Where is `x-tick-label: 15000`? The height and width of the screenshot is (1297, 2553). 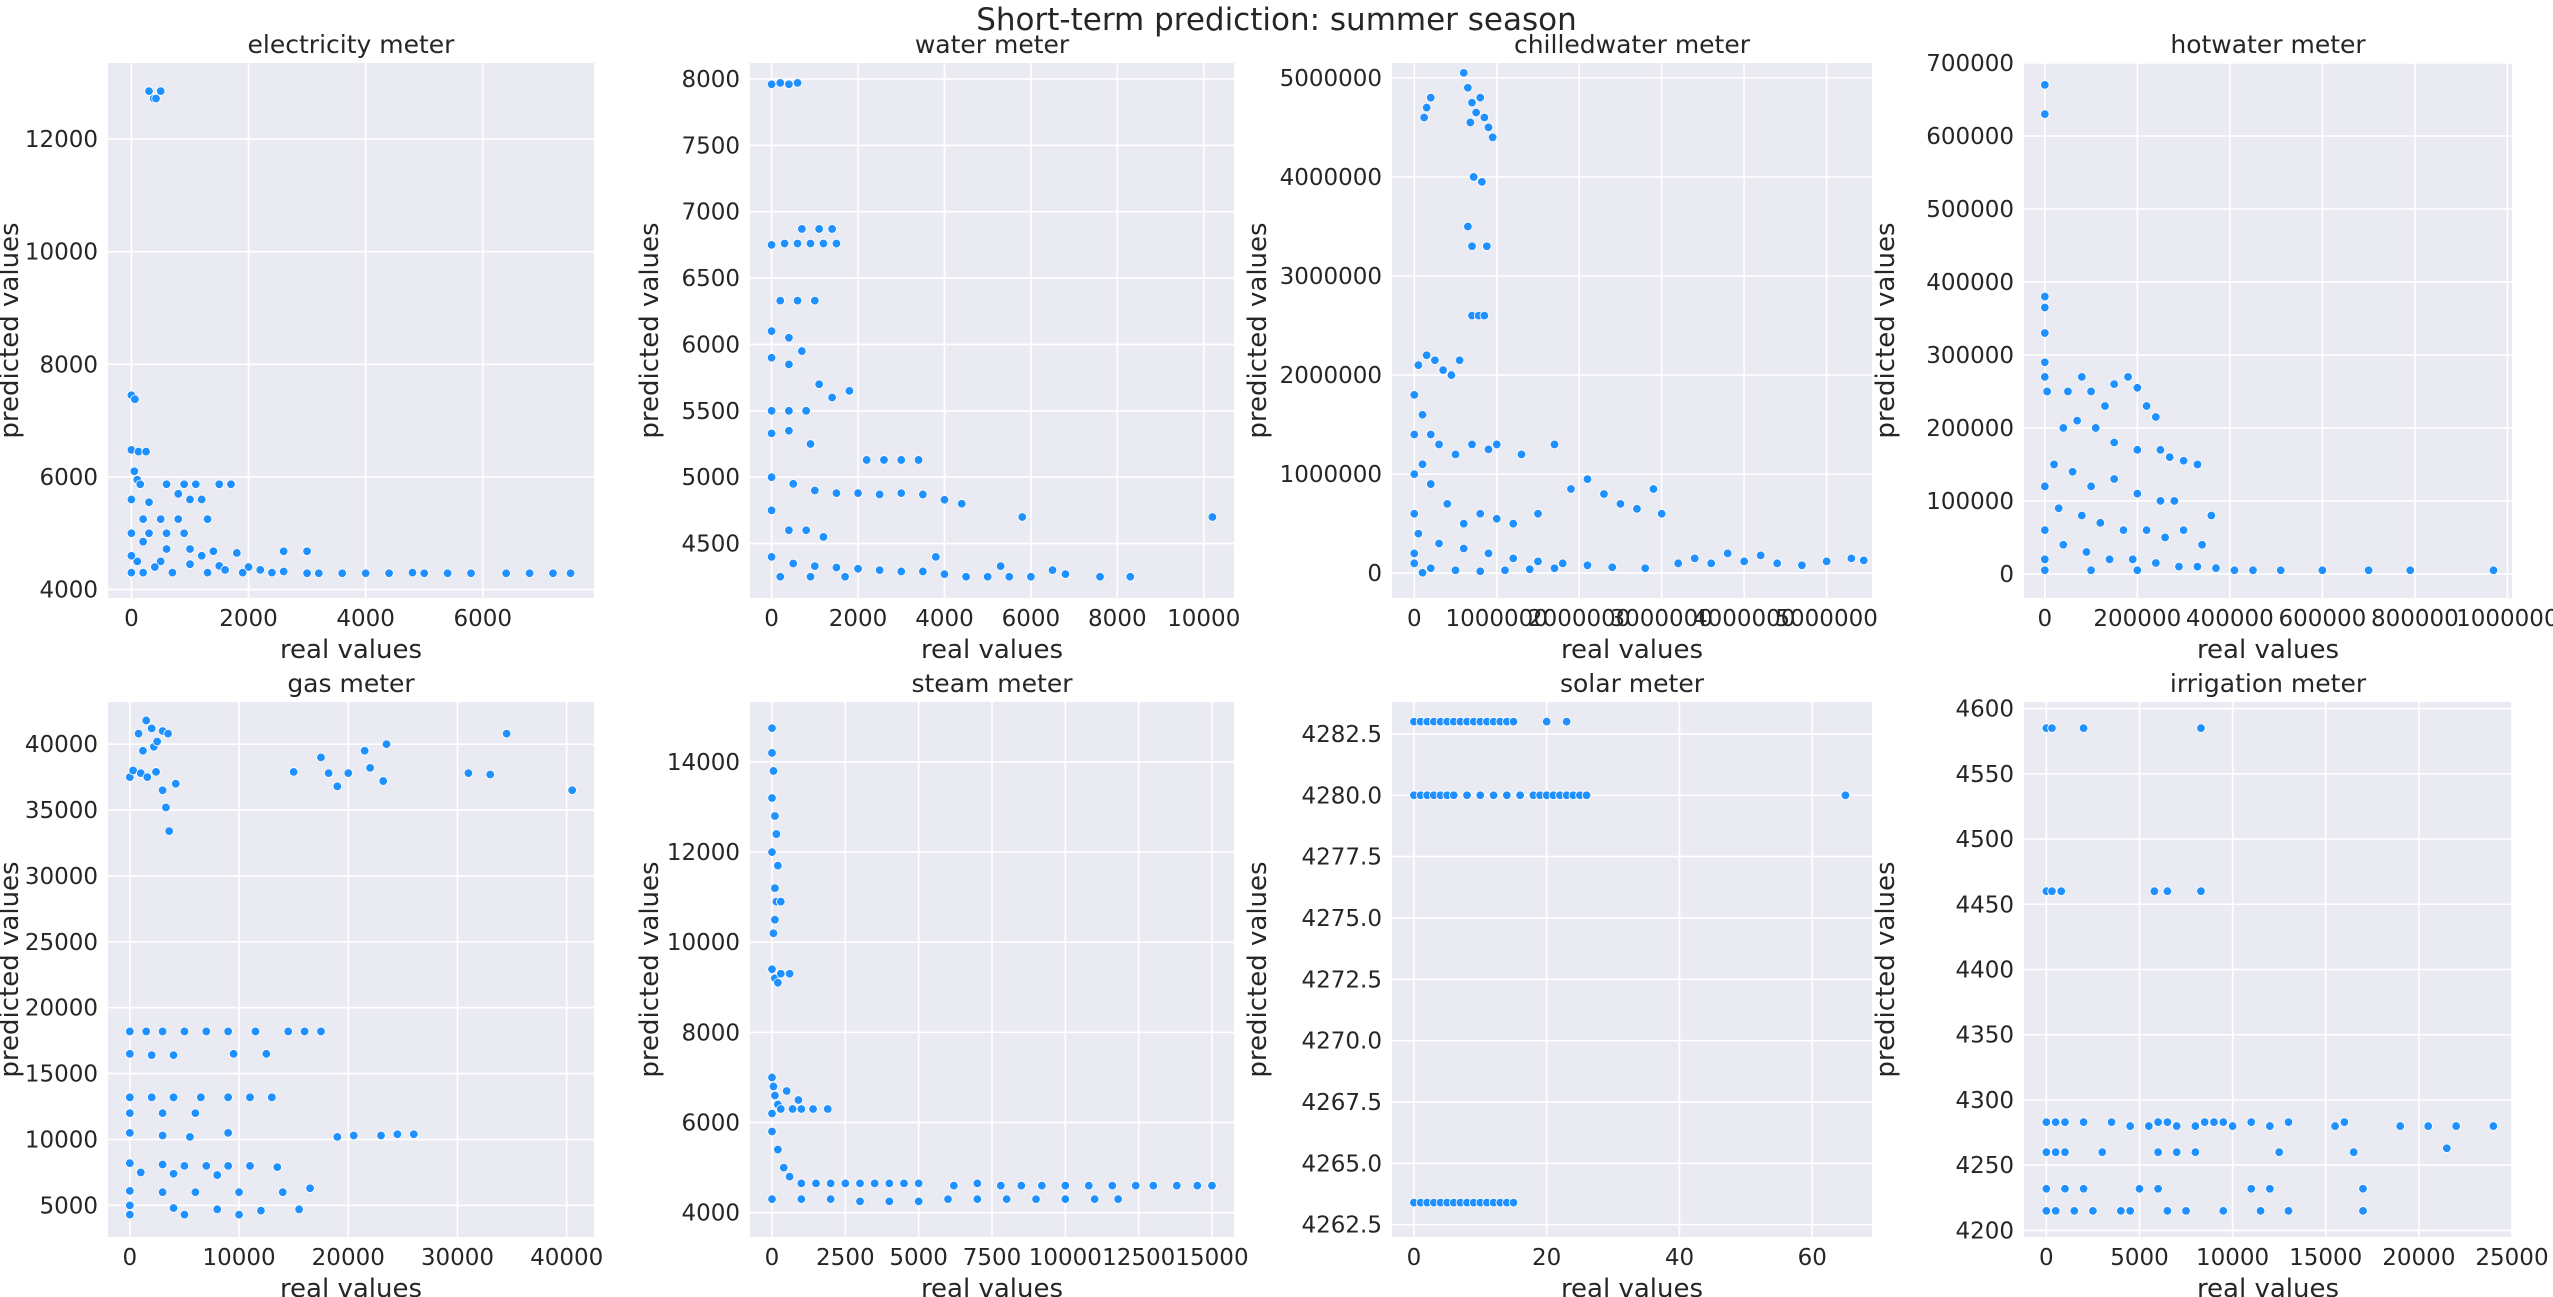
x-tick-label: 15000 is located at coordinates (1211, 1258).